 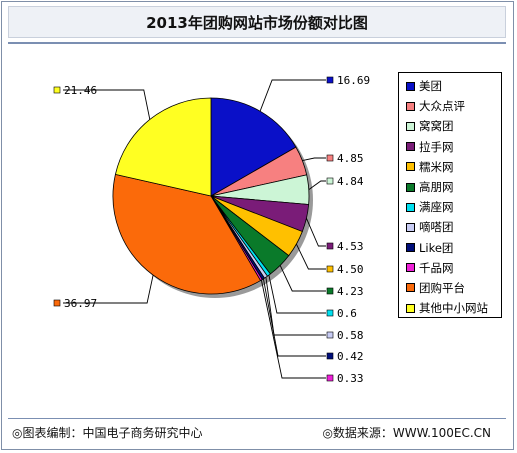 What do you see at coordinates (350, 378) in the screenshot?
I see `data-label: 0.33` at bounding box center [350, 378].